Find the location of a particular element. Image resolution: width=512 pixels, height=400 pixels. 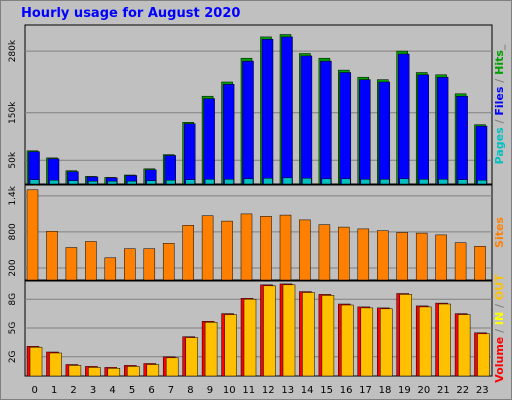

chart-title: Hourly usage for August 2020 is located at coordinates (131, 13).